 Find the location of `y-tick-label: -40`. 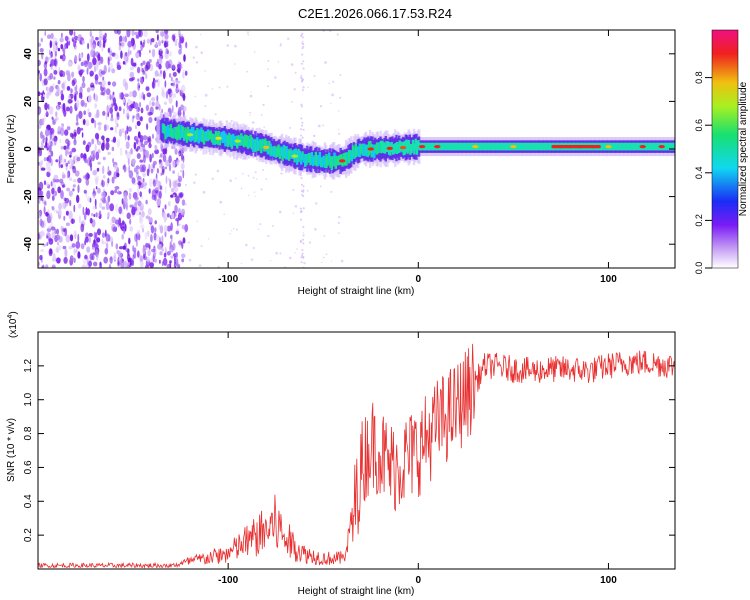

y-tick-label: -40 is located at coordinates (28, 244).